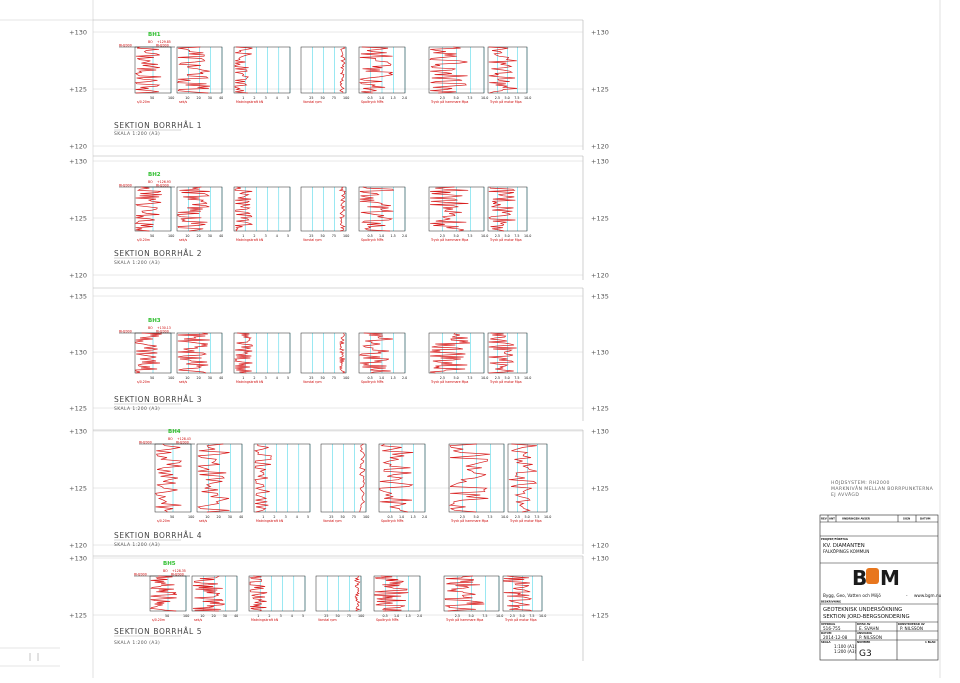 The width and height of the screenshot is (960, 683). I want to click on tick-label: 2, so click(254, 378).